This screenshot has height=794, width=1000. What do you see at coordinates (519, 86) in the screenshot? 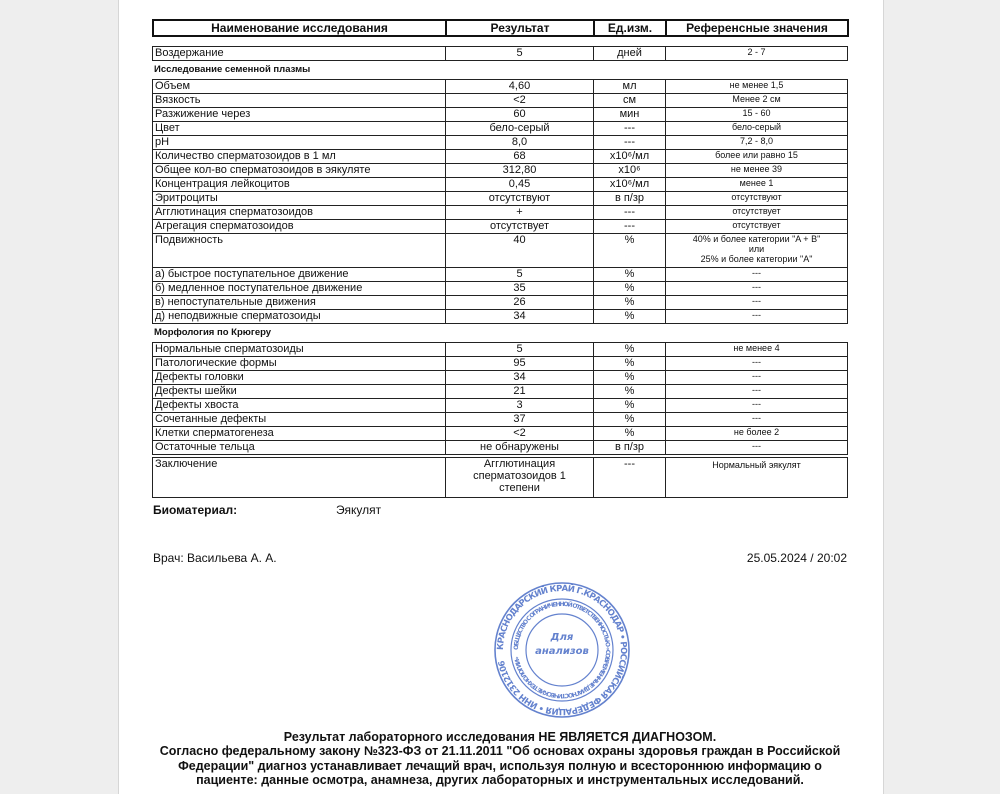
I see `result-cell: 4,60` at bounding box center [519, 86].